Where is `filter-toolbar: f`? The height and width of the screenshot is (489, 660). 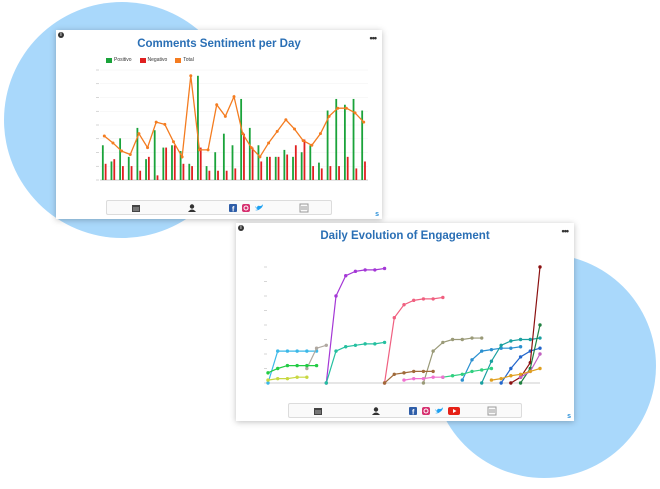
filter-toolbar: f is located at coordinates (405, 410).